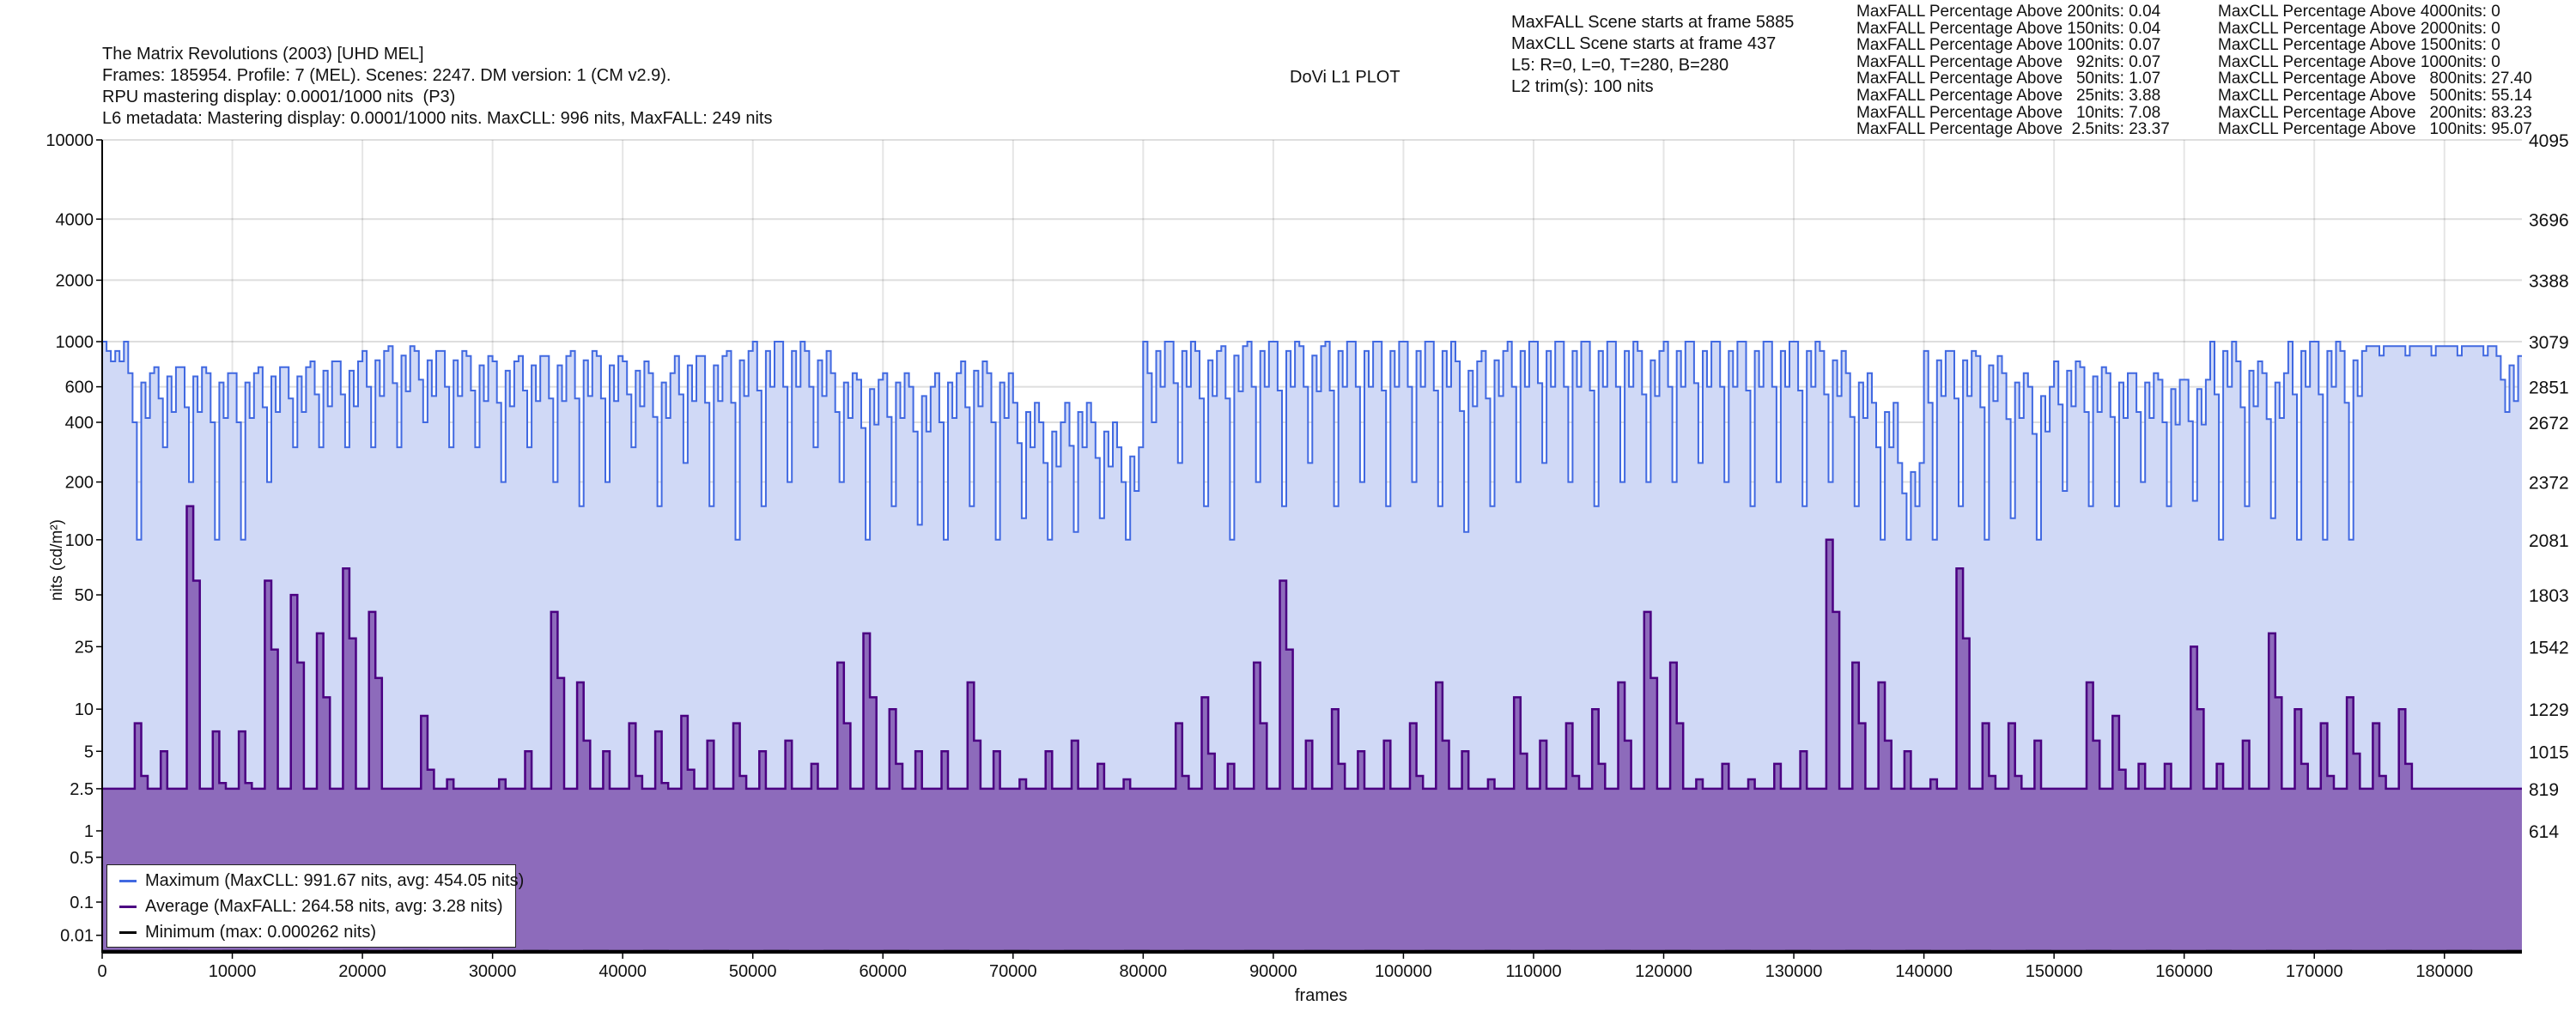 The width and height of the screenshot is (2576, 1030). I want to click on plot-header-title: The Matrix Revolutions (2003) [UHD MEL], so click(263, 54).